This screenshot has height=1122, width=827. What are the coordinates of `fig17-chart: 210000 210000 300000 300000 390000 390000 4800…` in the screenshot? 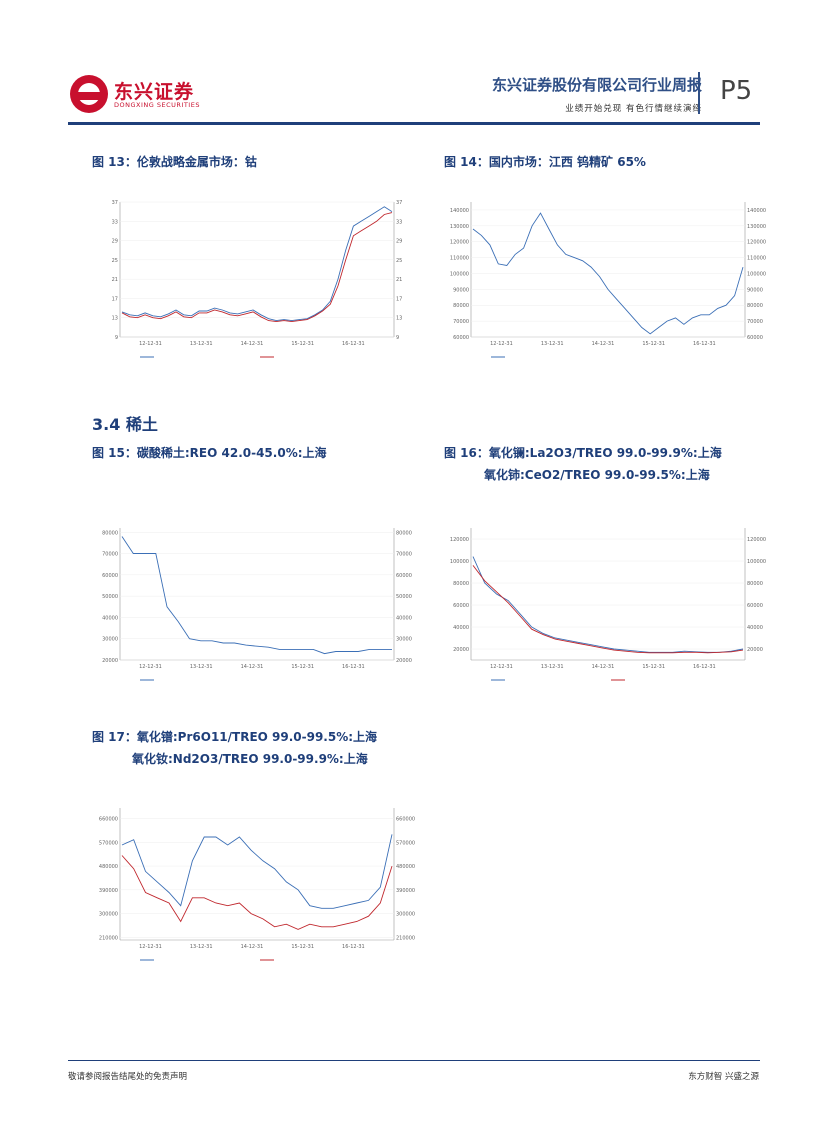 It's located at (257, 884).